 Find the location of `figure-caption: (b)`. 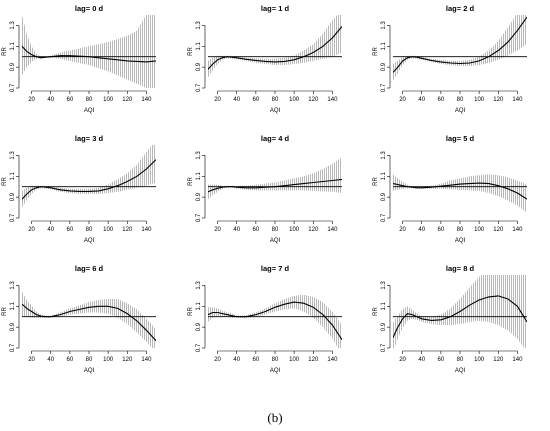

figure-caption: (b) is located at coordinates (275, 417).